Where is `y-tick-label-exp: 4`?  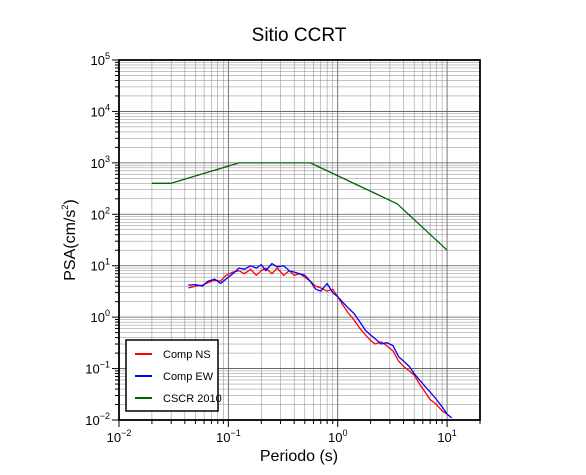
y-tick-label-exp: 4 is located at coordinates (107, 107).